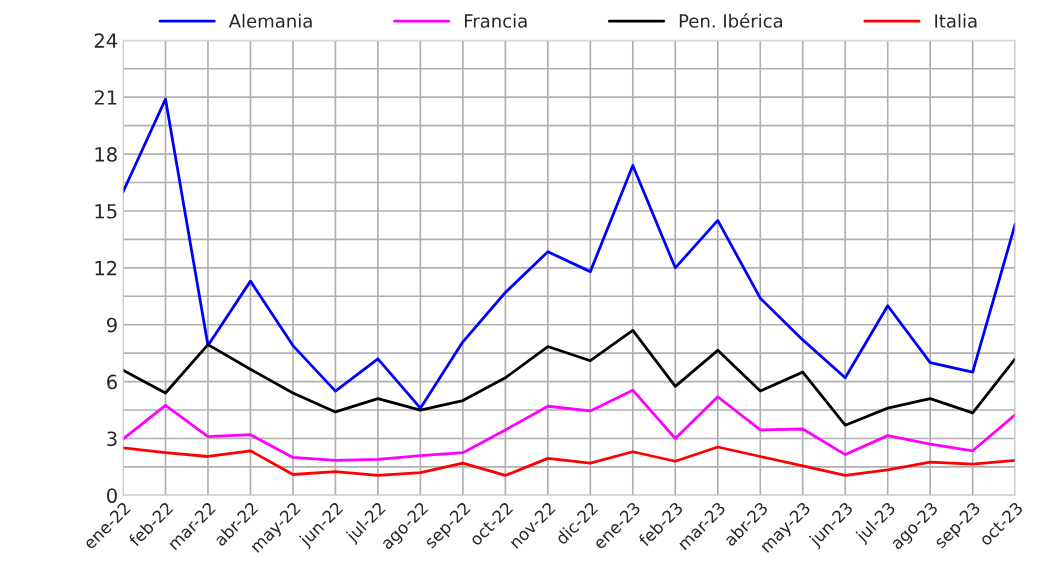 Image resolution: width=1038 pixels, height=576 pixels. I want to click on legend-label: Italia, so click(956, 20).